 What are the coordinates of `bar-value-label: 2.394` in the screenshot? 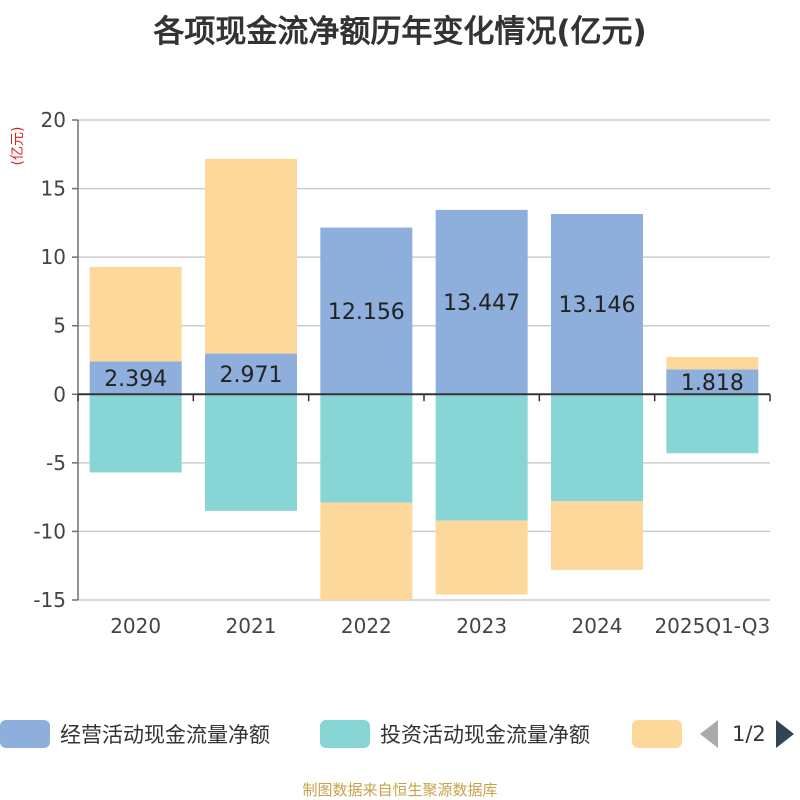 It's located at (135, 379).